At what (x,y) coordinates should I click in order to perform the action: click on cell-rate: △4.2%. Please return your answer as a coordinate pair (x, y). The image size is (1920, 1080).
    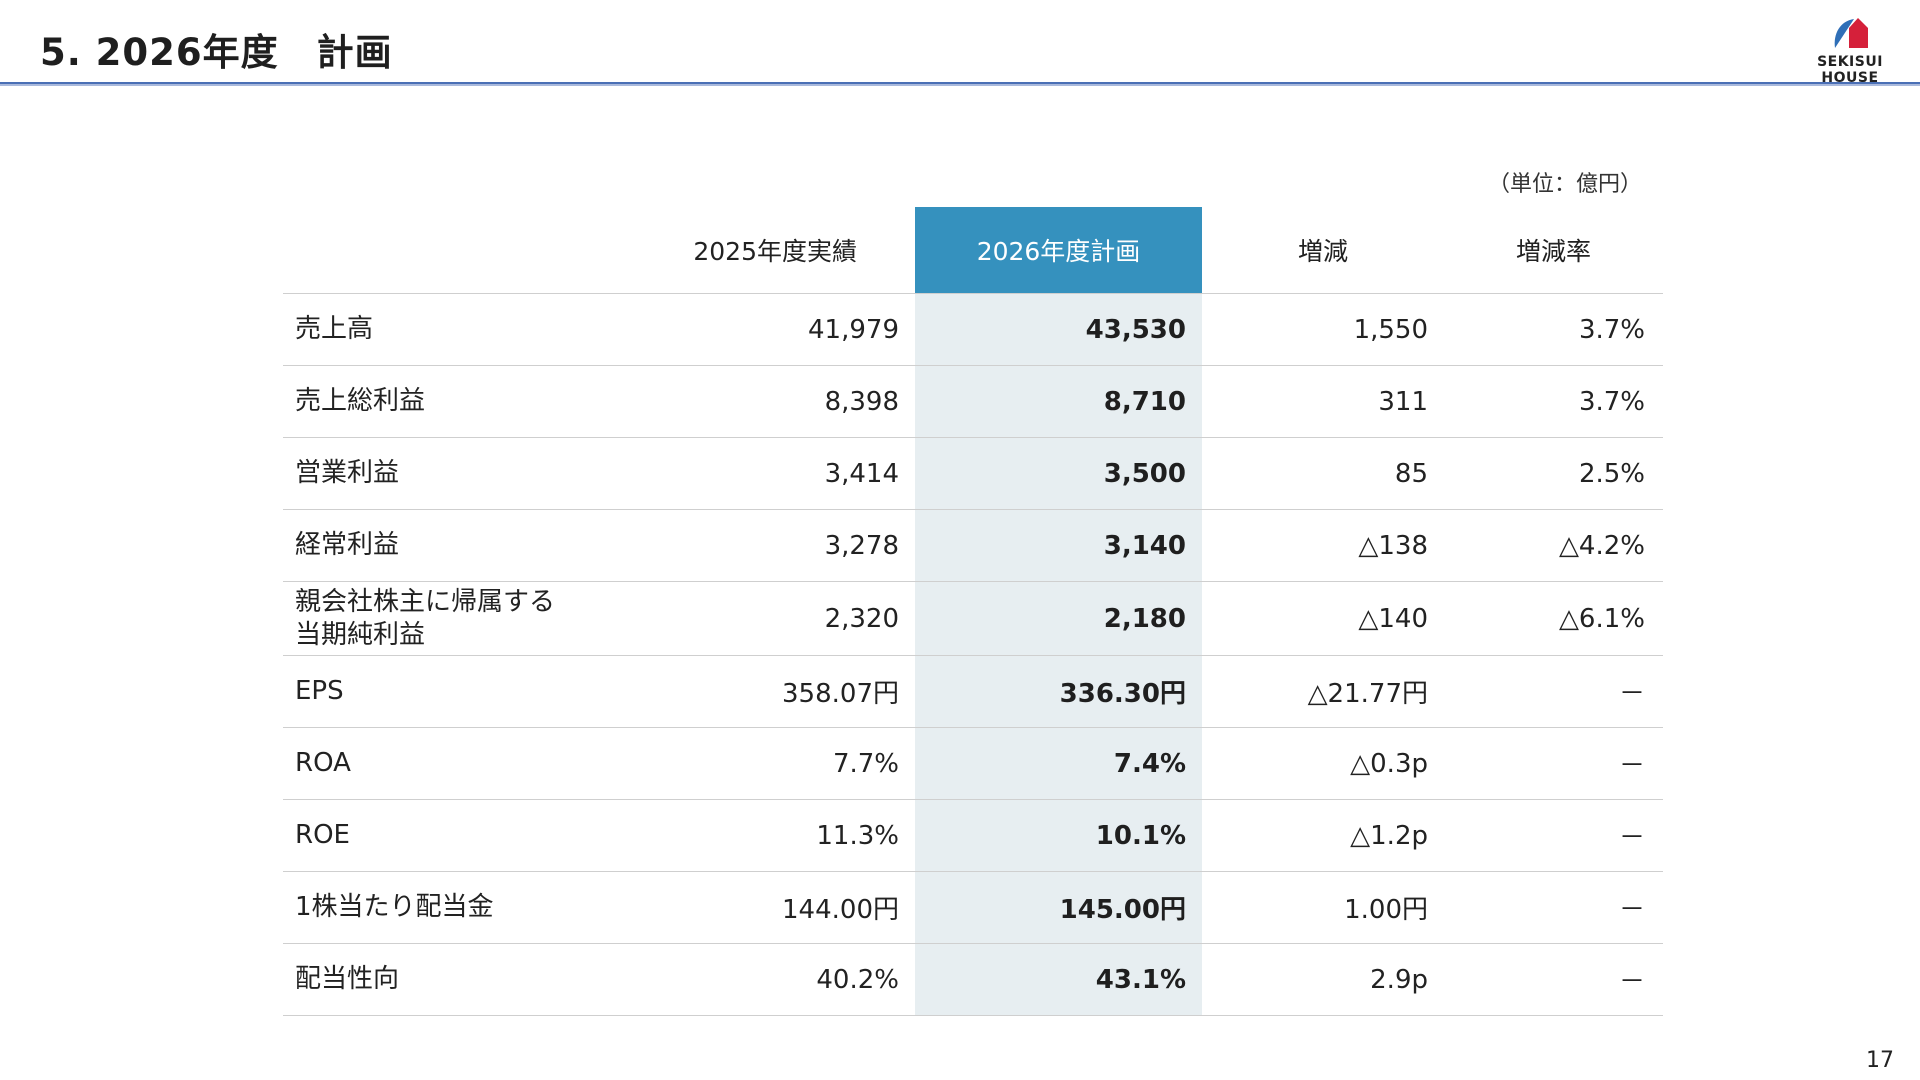
    Looking at the image, I should click on (1553, 545).